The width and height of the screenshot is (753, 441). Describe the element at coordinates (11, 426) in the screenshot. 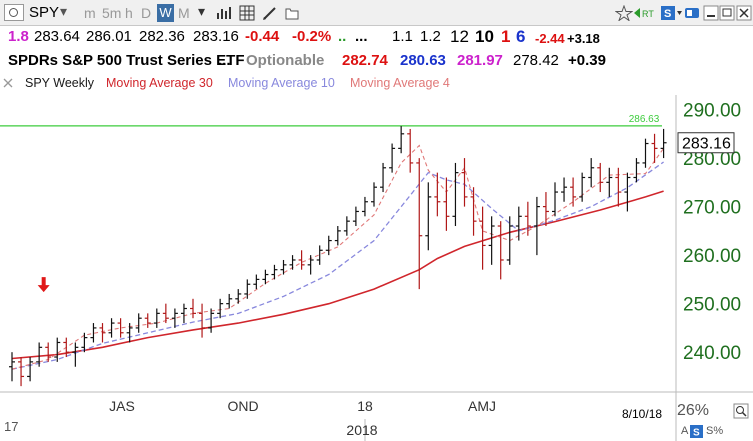

I see `left-tick-label: 17` at that location.